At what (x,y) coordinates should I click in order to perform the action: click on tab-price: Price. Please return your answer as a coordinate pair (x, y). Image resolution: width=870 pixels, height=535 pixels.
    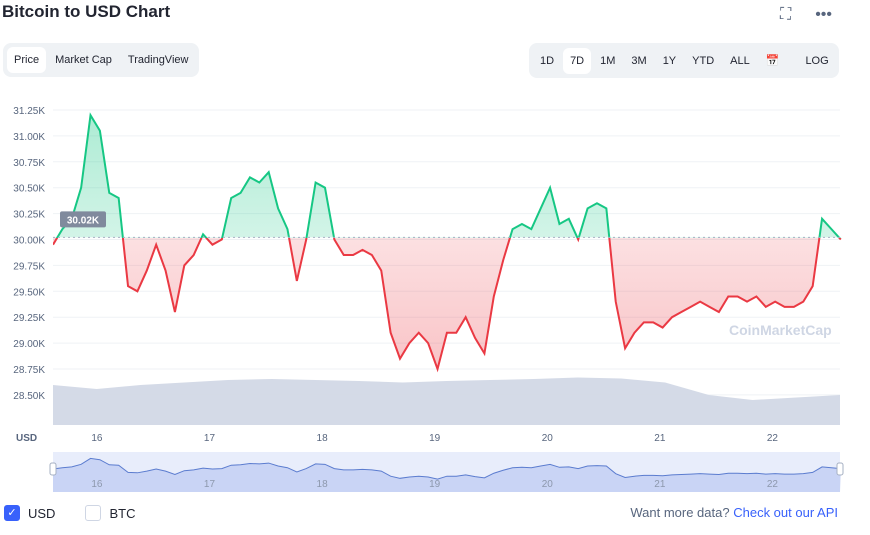
    Looking at the image, I should click on (27, 60).